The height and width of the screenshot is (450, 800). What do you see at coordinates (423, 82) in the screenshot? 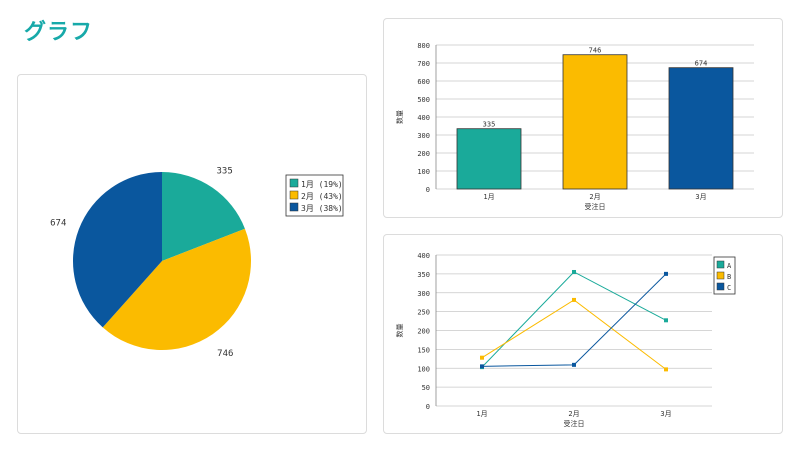
I see `y-tick-label: 600` at bounding box center [423, 82].